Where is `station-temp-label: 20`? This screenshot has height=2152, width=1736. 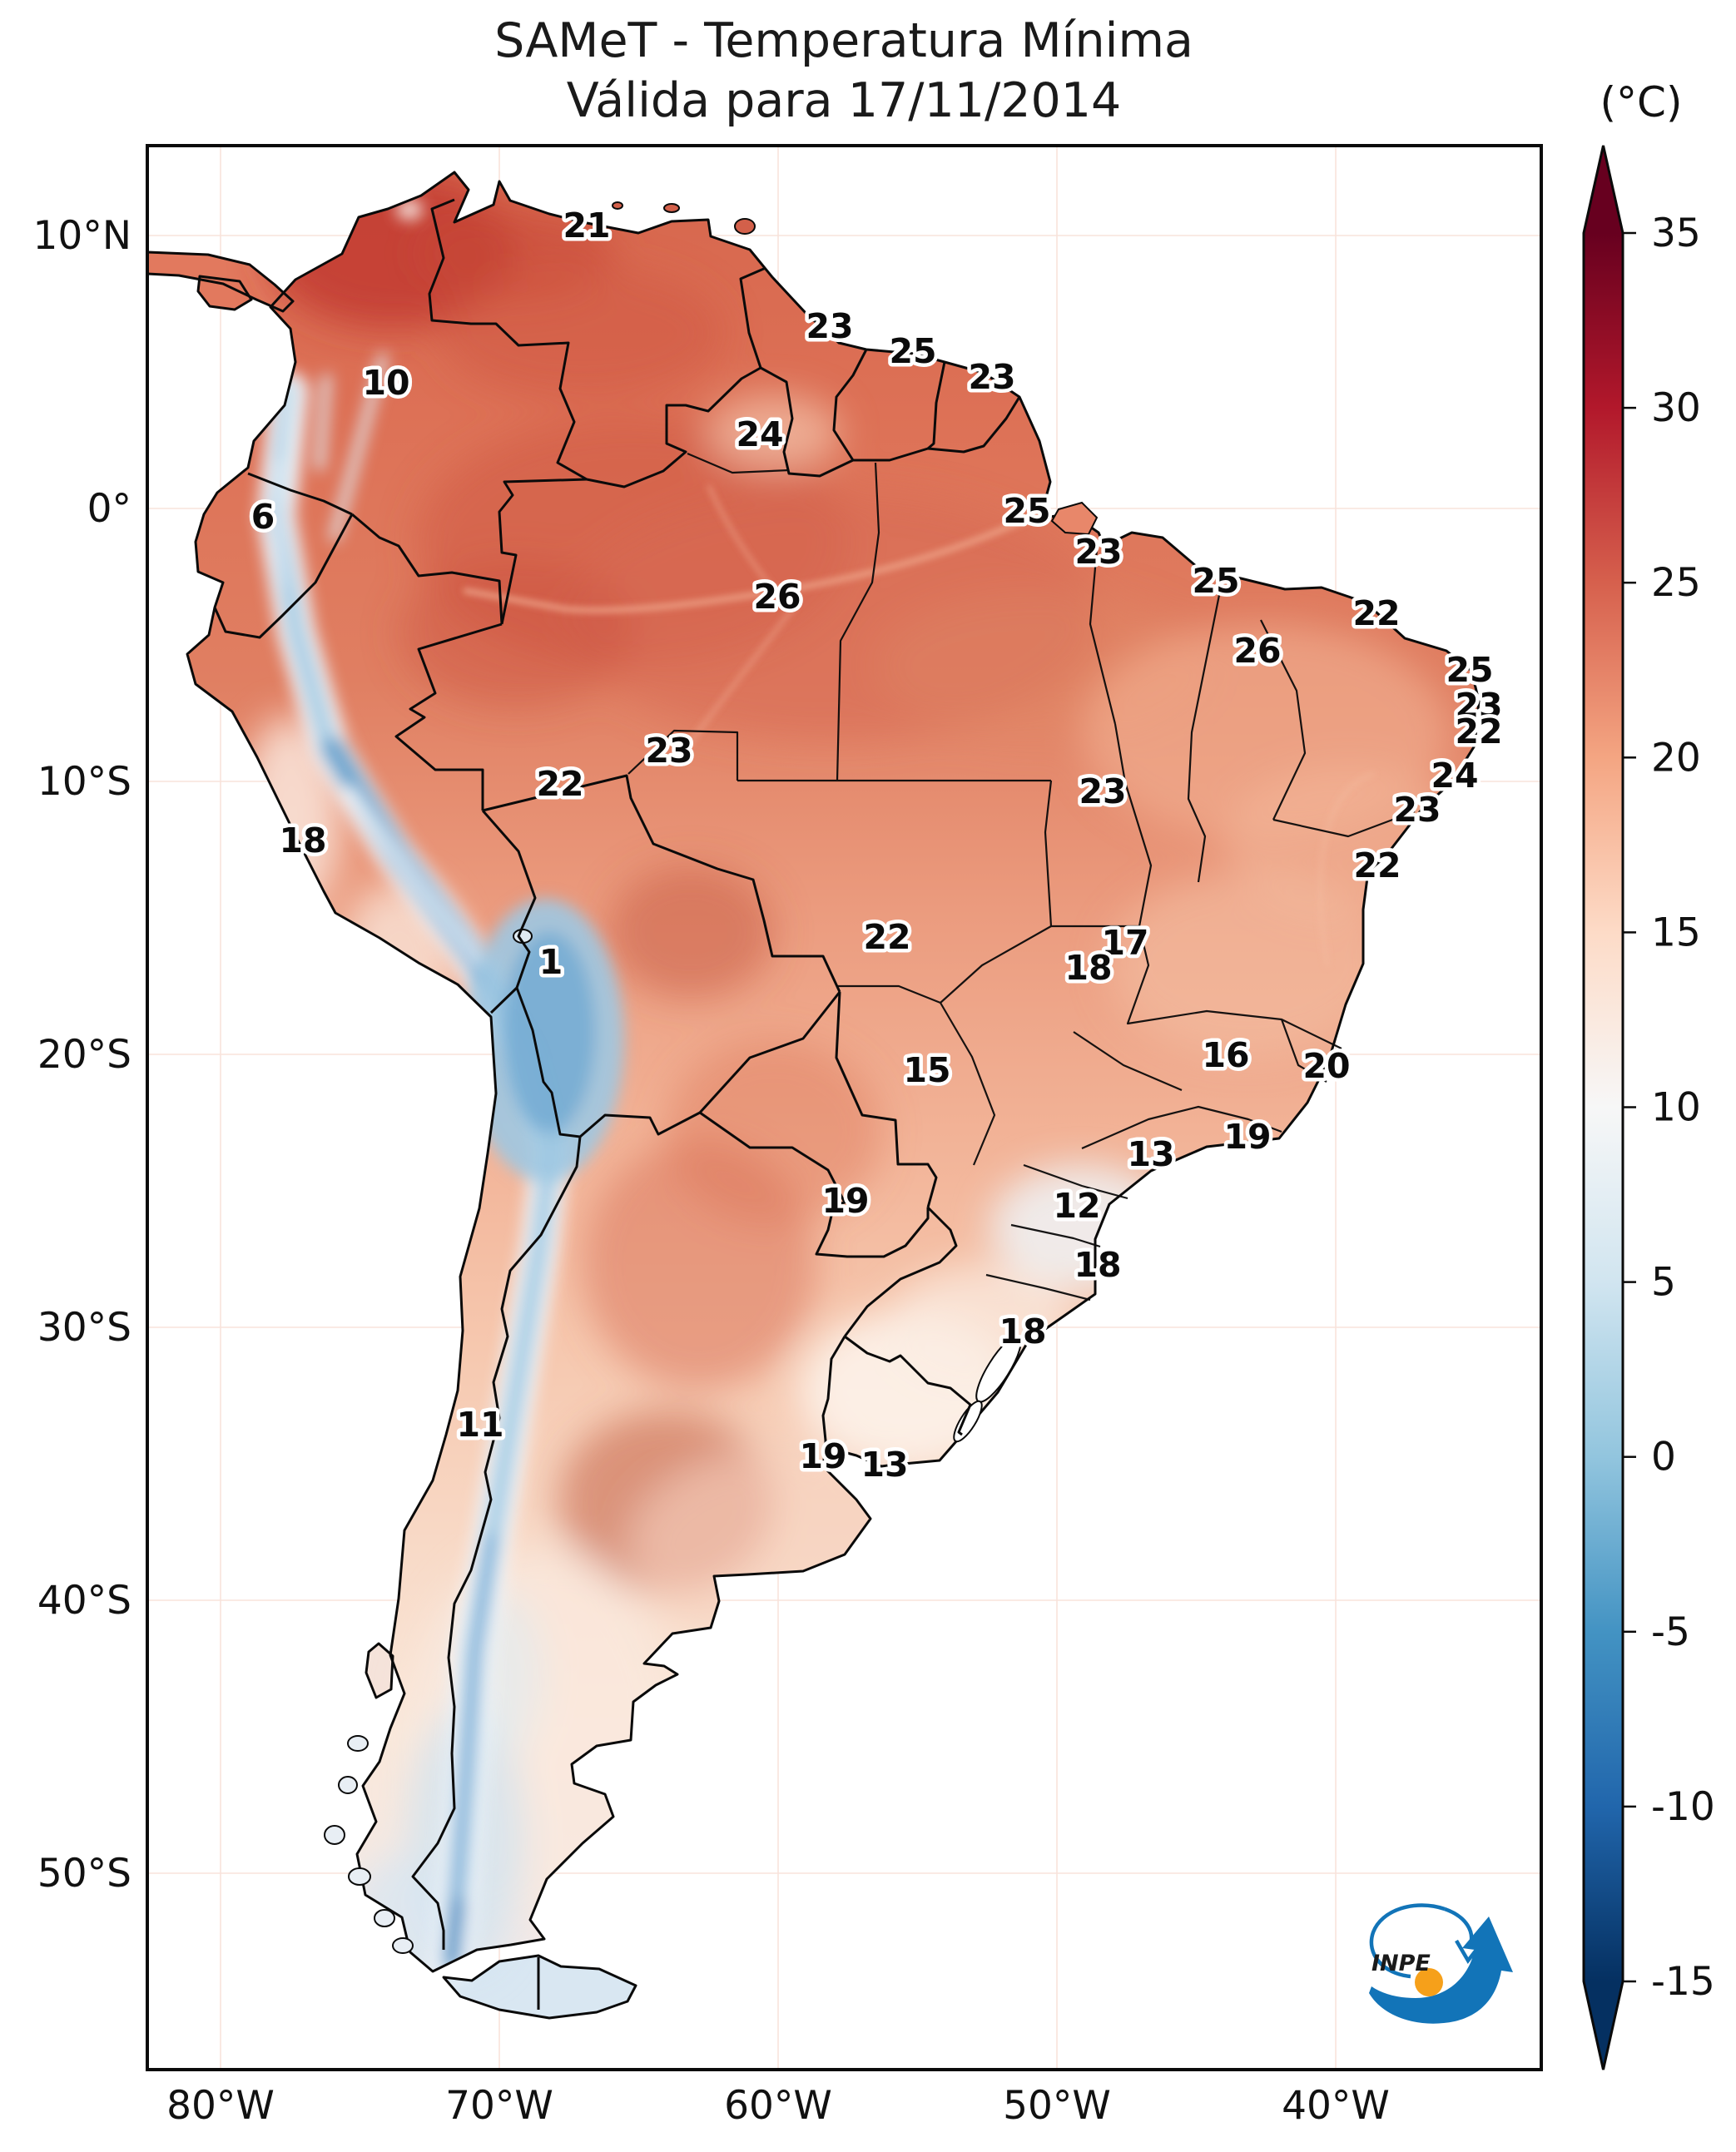 station-temp-label: 20 is located at coordinates (1326, 1066).